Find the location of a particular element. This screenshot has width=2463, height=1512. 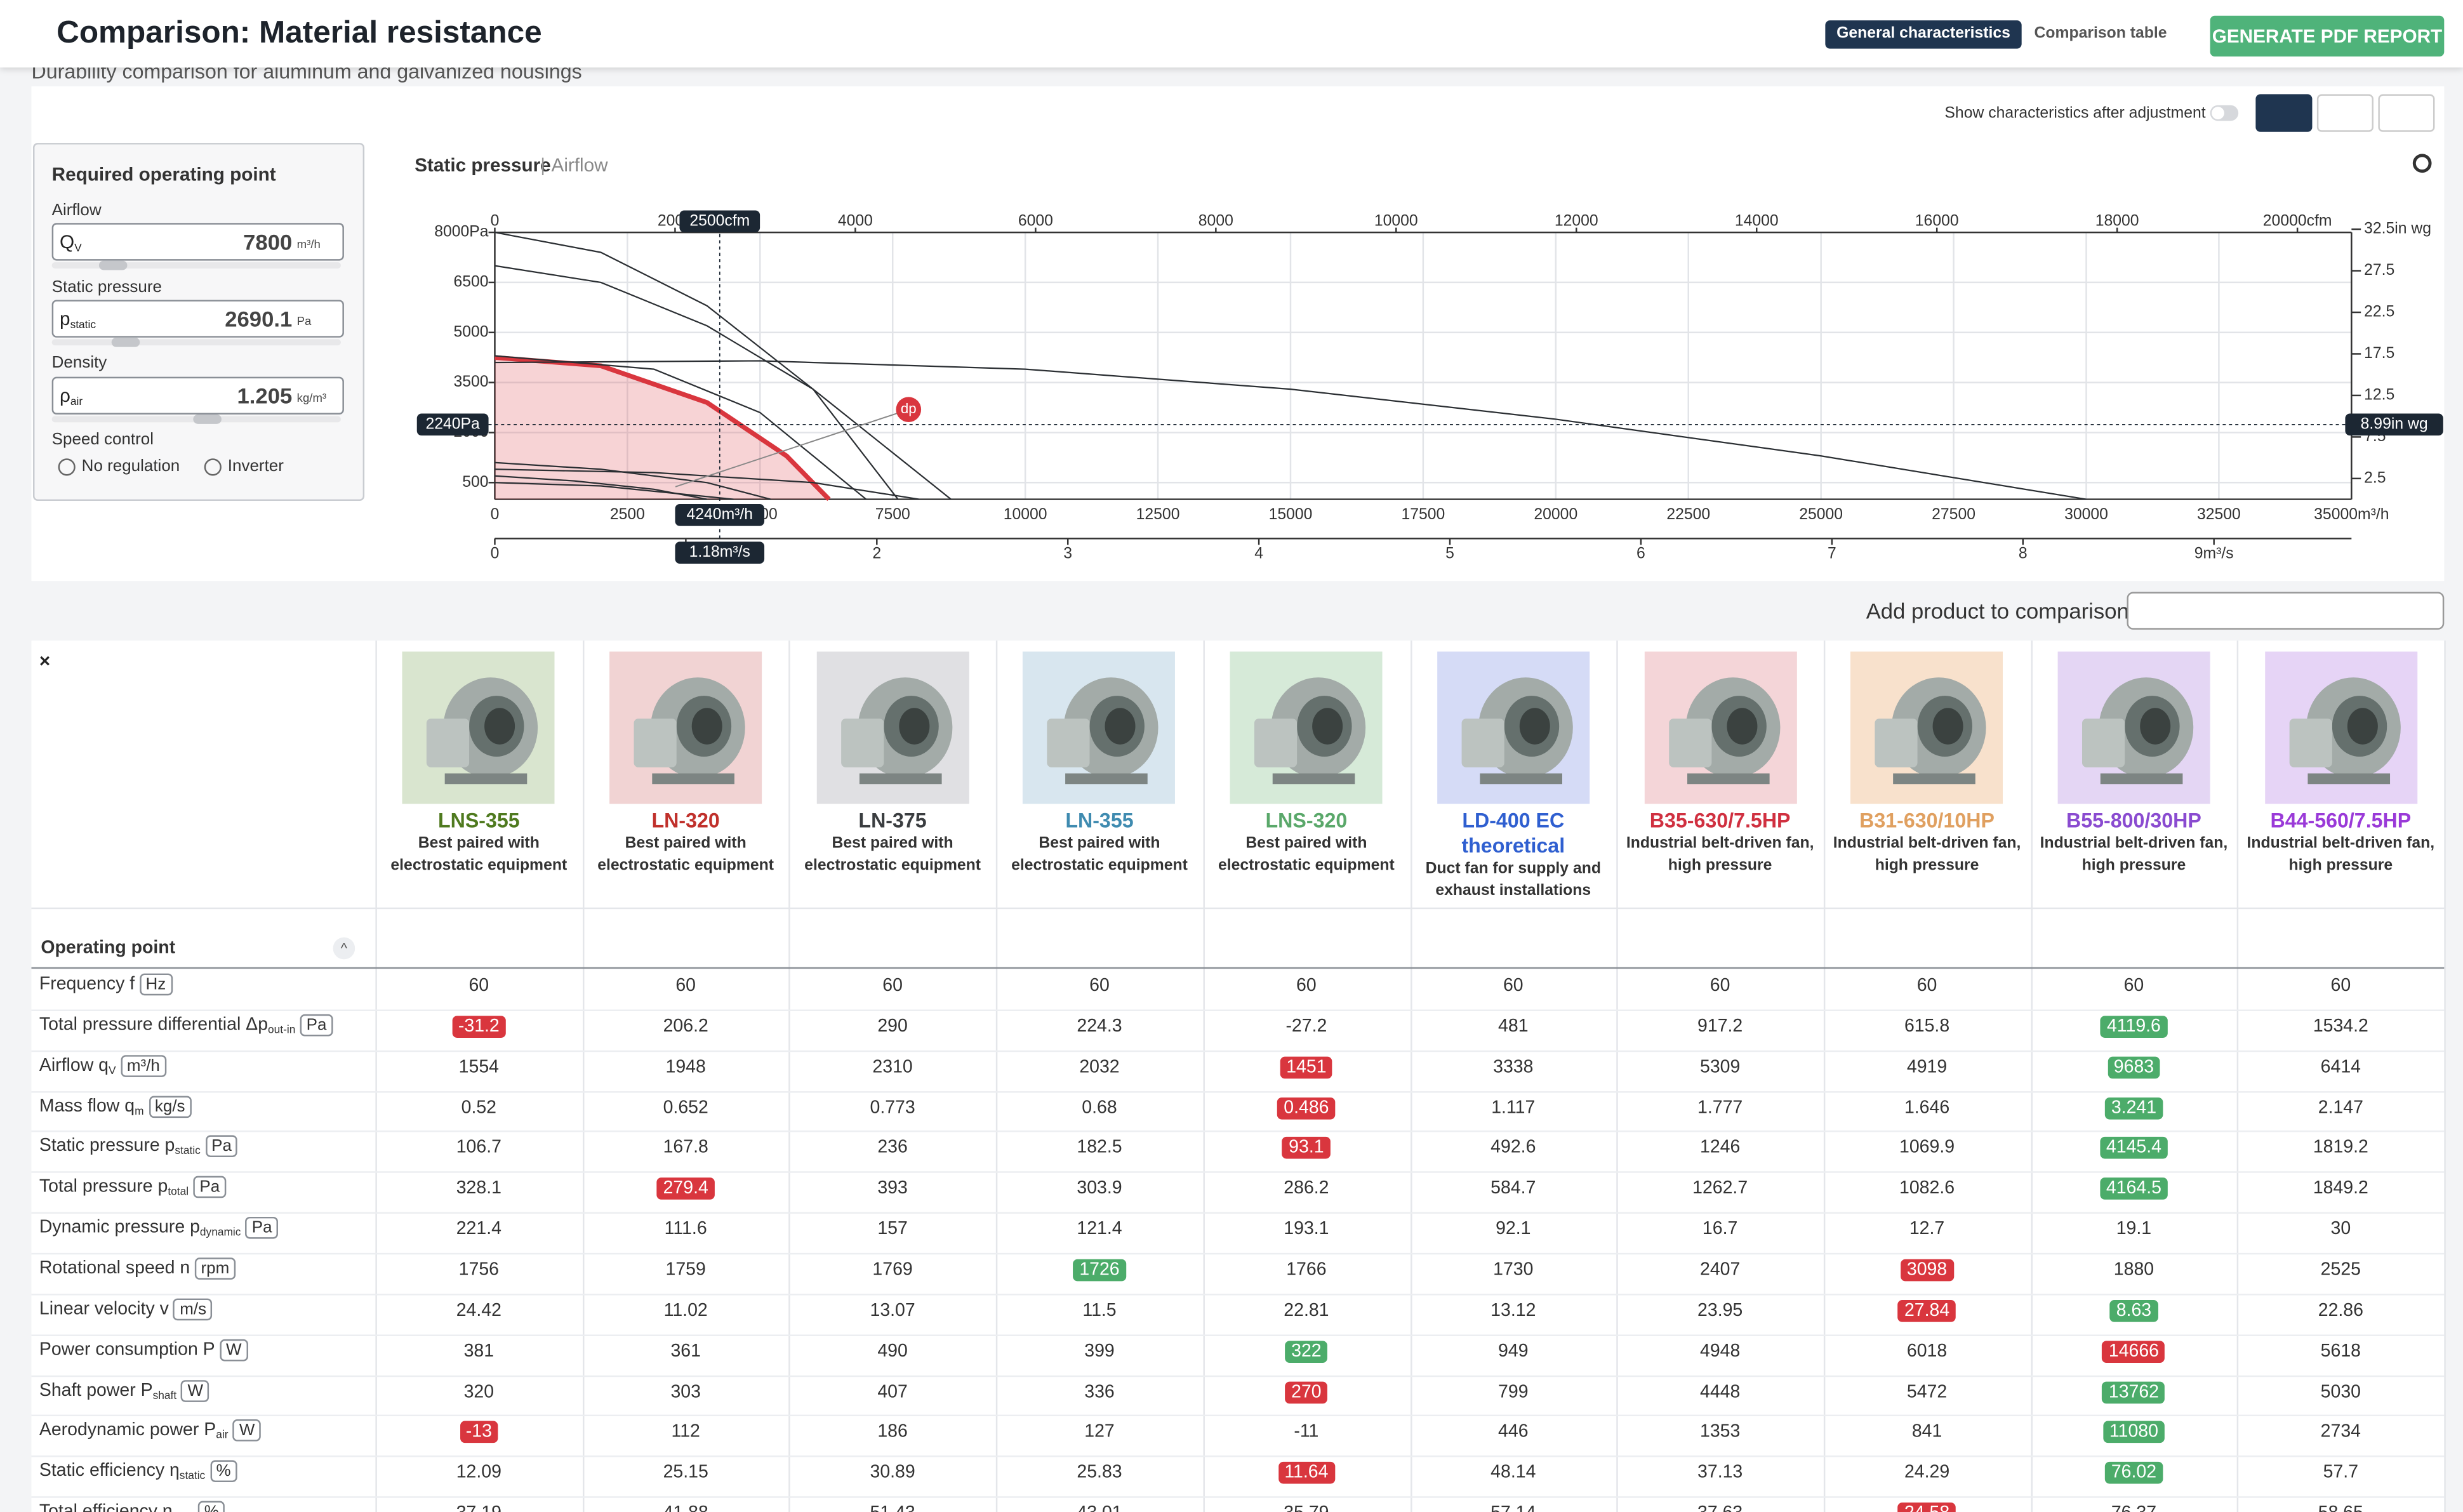

row-label: Shaft power Pshaft W is located at coordinates (124, 1390).